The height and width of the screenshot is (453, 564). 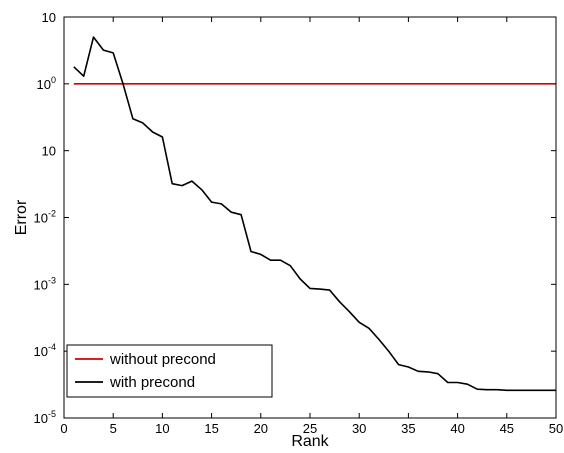 What do you see at coordinates (45, 350) in the screenshot?
I see `y-tick-label: 10⁻⁴` at bounding box center [45, 350].